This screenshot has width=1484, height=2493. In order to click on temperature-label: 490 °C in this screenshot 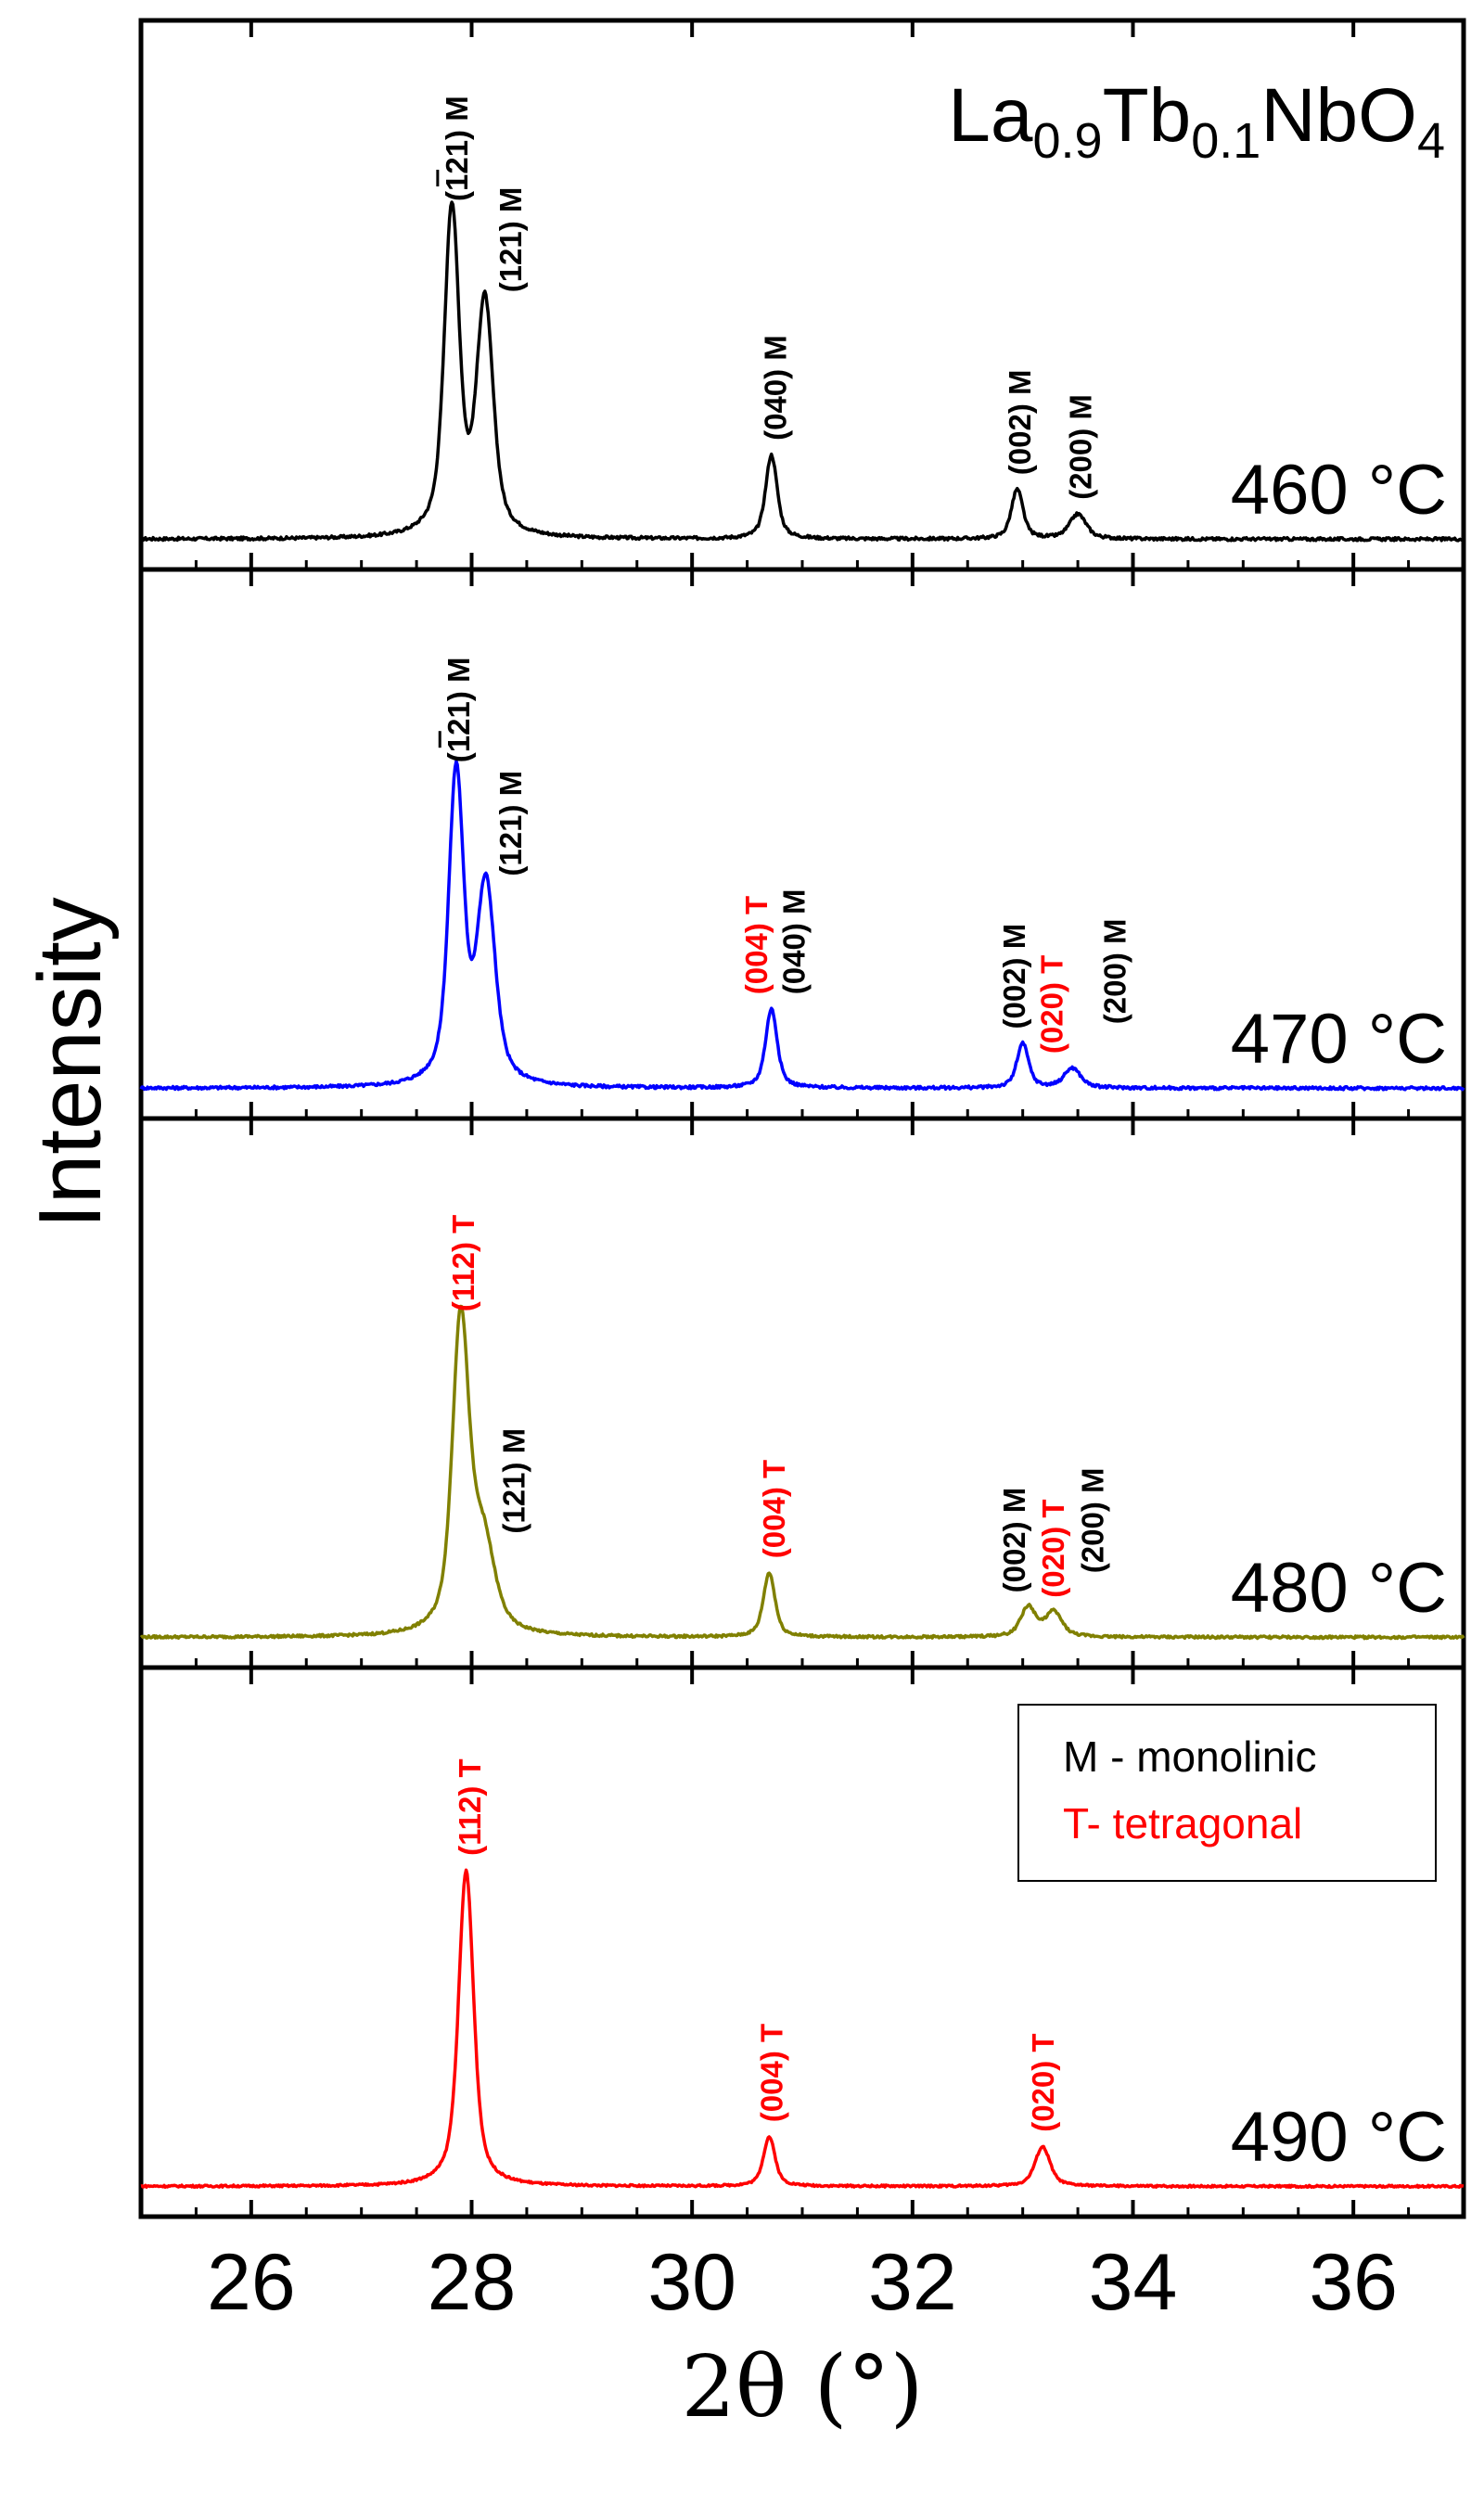, I will do `click(1339, 2137)`.